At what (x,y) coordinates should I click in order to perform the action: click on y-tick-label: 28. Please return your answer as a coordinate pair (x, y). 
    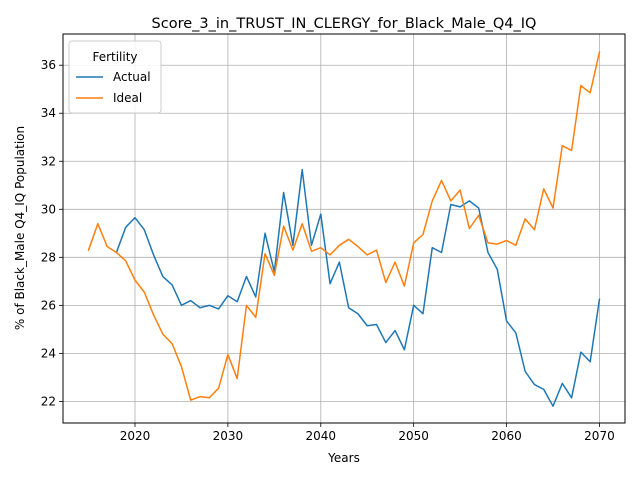
    Looking at the image, I should click on (48, 257).